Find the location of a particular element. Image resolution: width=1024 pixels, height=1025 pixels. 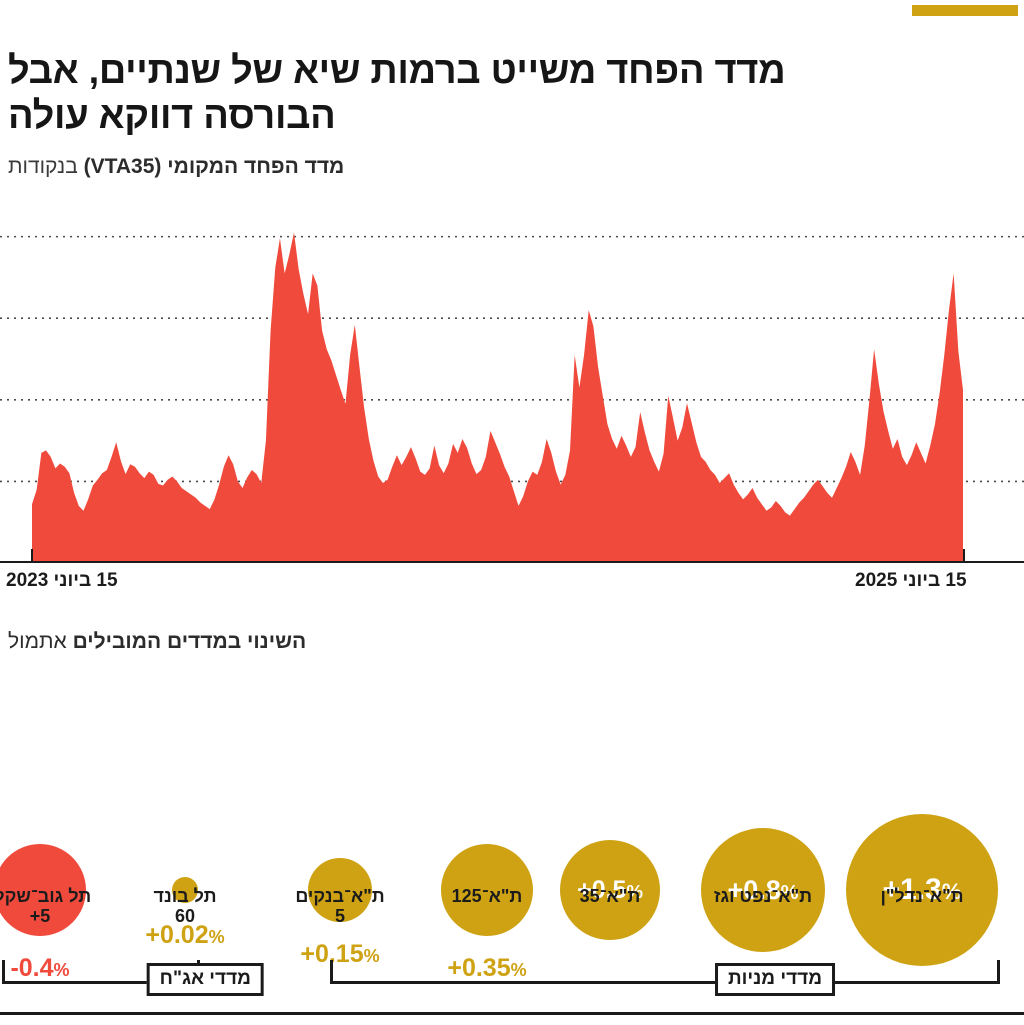

bubble-value-inside: +0.5% is located at coordinates (610, 890).